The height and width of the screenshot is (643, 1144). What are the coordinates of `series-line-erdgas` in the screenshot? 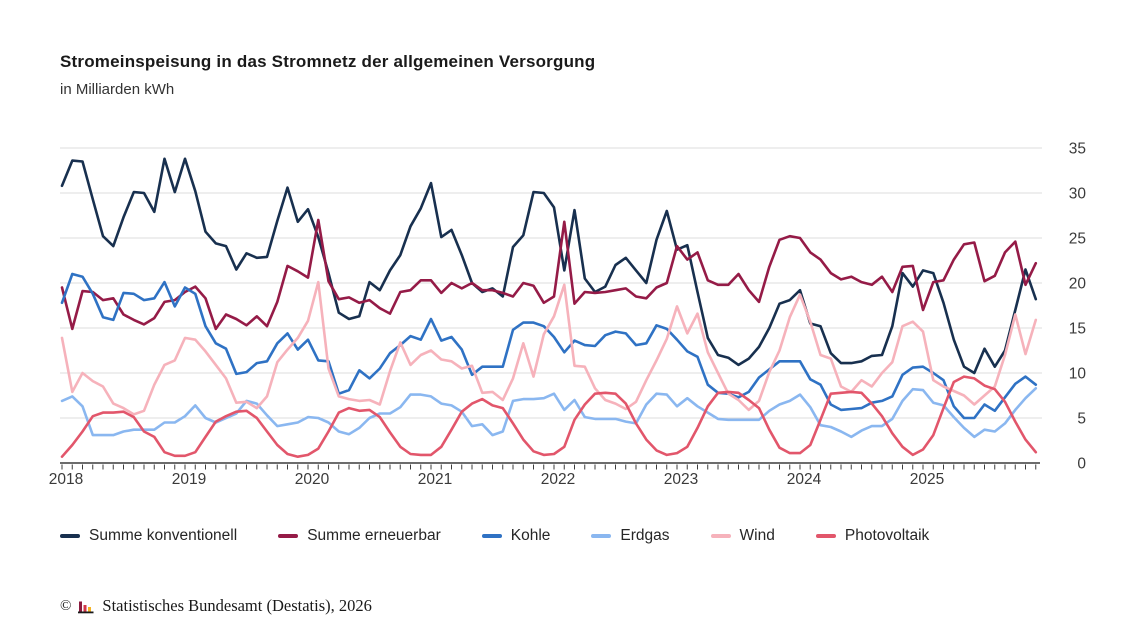 It's located at (549, 412).